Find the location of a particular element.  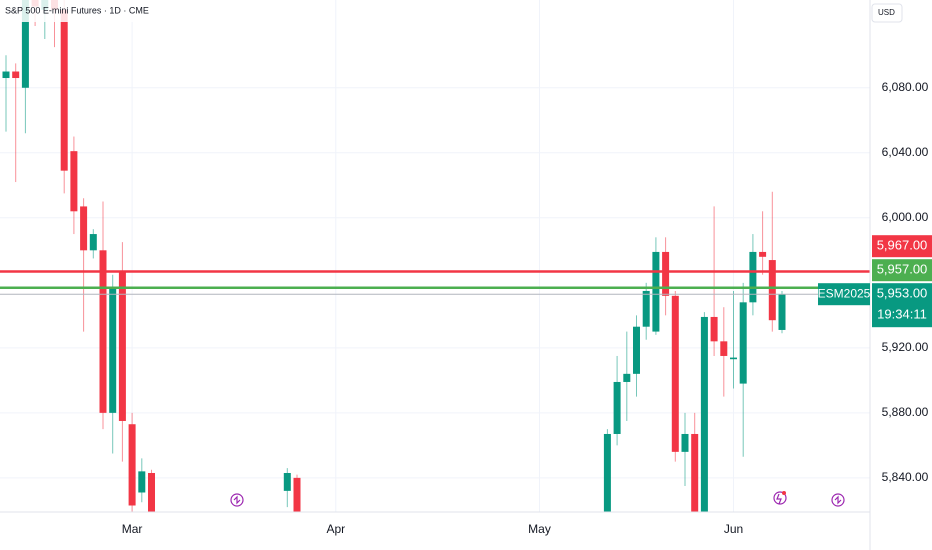

price-line-label: 5,967.00 is located at coordinates (902, 245).